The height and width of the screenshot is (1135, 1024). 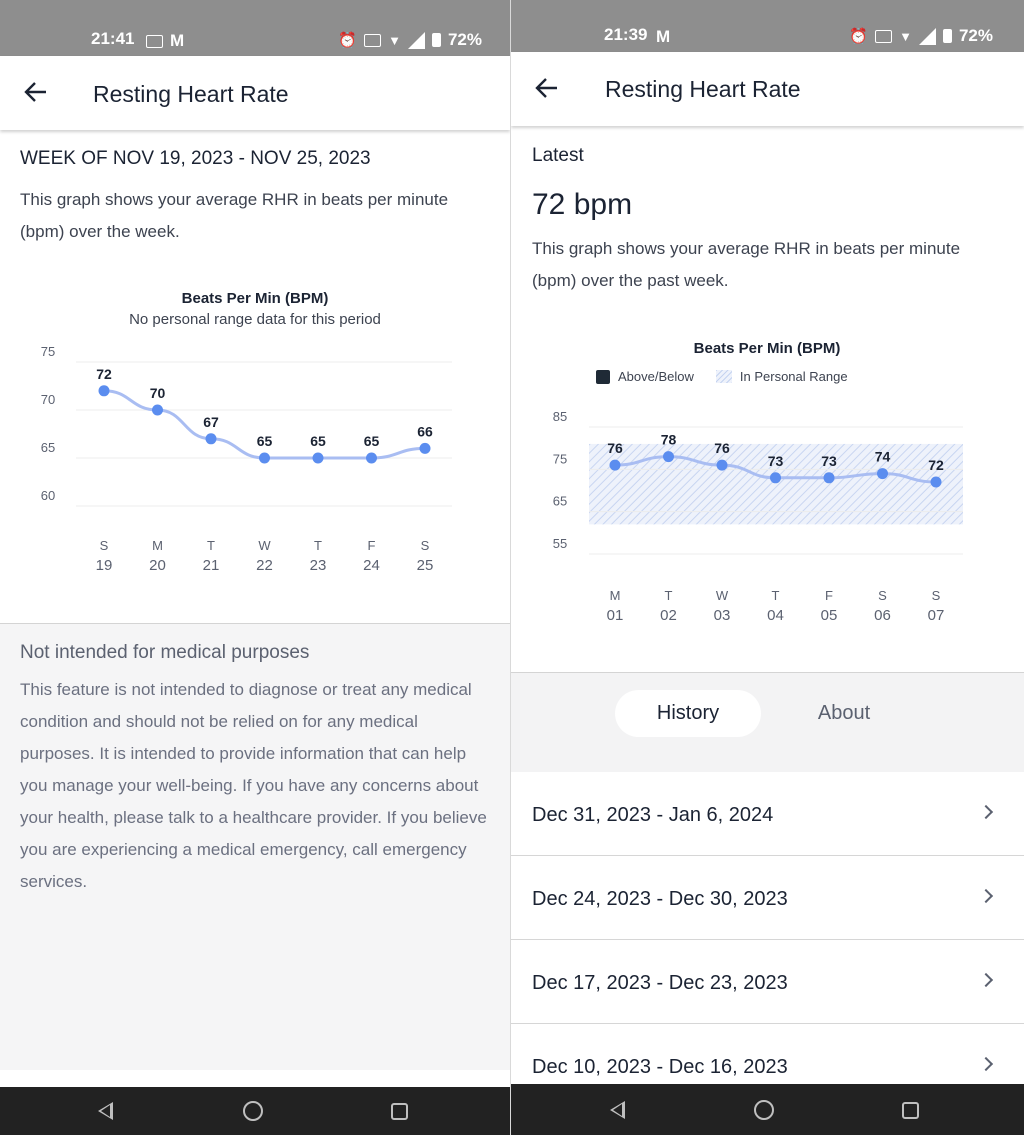 What do you see at coordinates (255, 319) in the screenshot?
I see `chart-subtitle: No personal range data for this period` at bounding box center [255, 319].